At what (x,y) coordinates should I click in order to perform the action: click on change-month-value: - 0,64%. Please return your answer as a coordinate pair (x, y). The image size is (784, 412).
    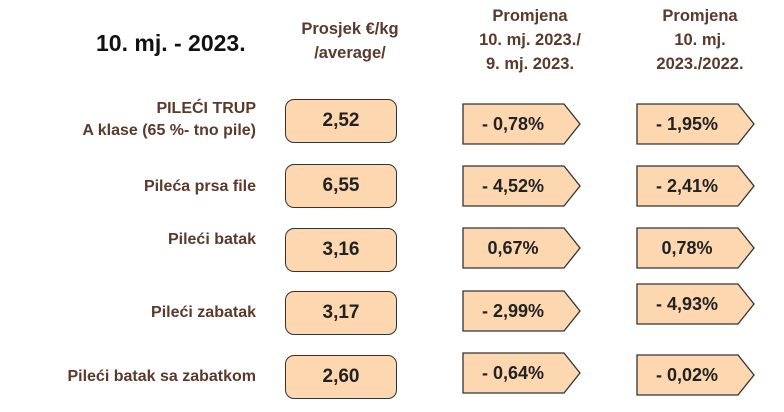
    Looking at the image, I should click on (513, 372).